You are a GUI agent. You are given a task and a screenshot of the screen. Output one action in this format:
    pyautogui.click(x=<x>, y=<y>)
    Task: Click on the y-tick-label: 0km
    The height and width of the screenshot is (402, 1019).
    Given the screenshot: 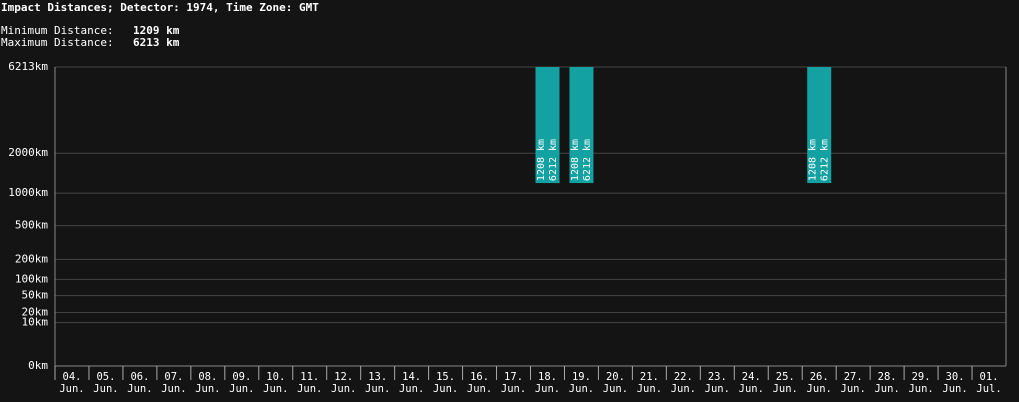 What is the action you would take?
    pyautogui.click(x=38, y=365)
    